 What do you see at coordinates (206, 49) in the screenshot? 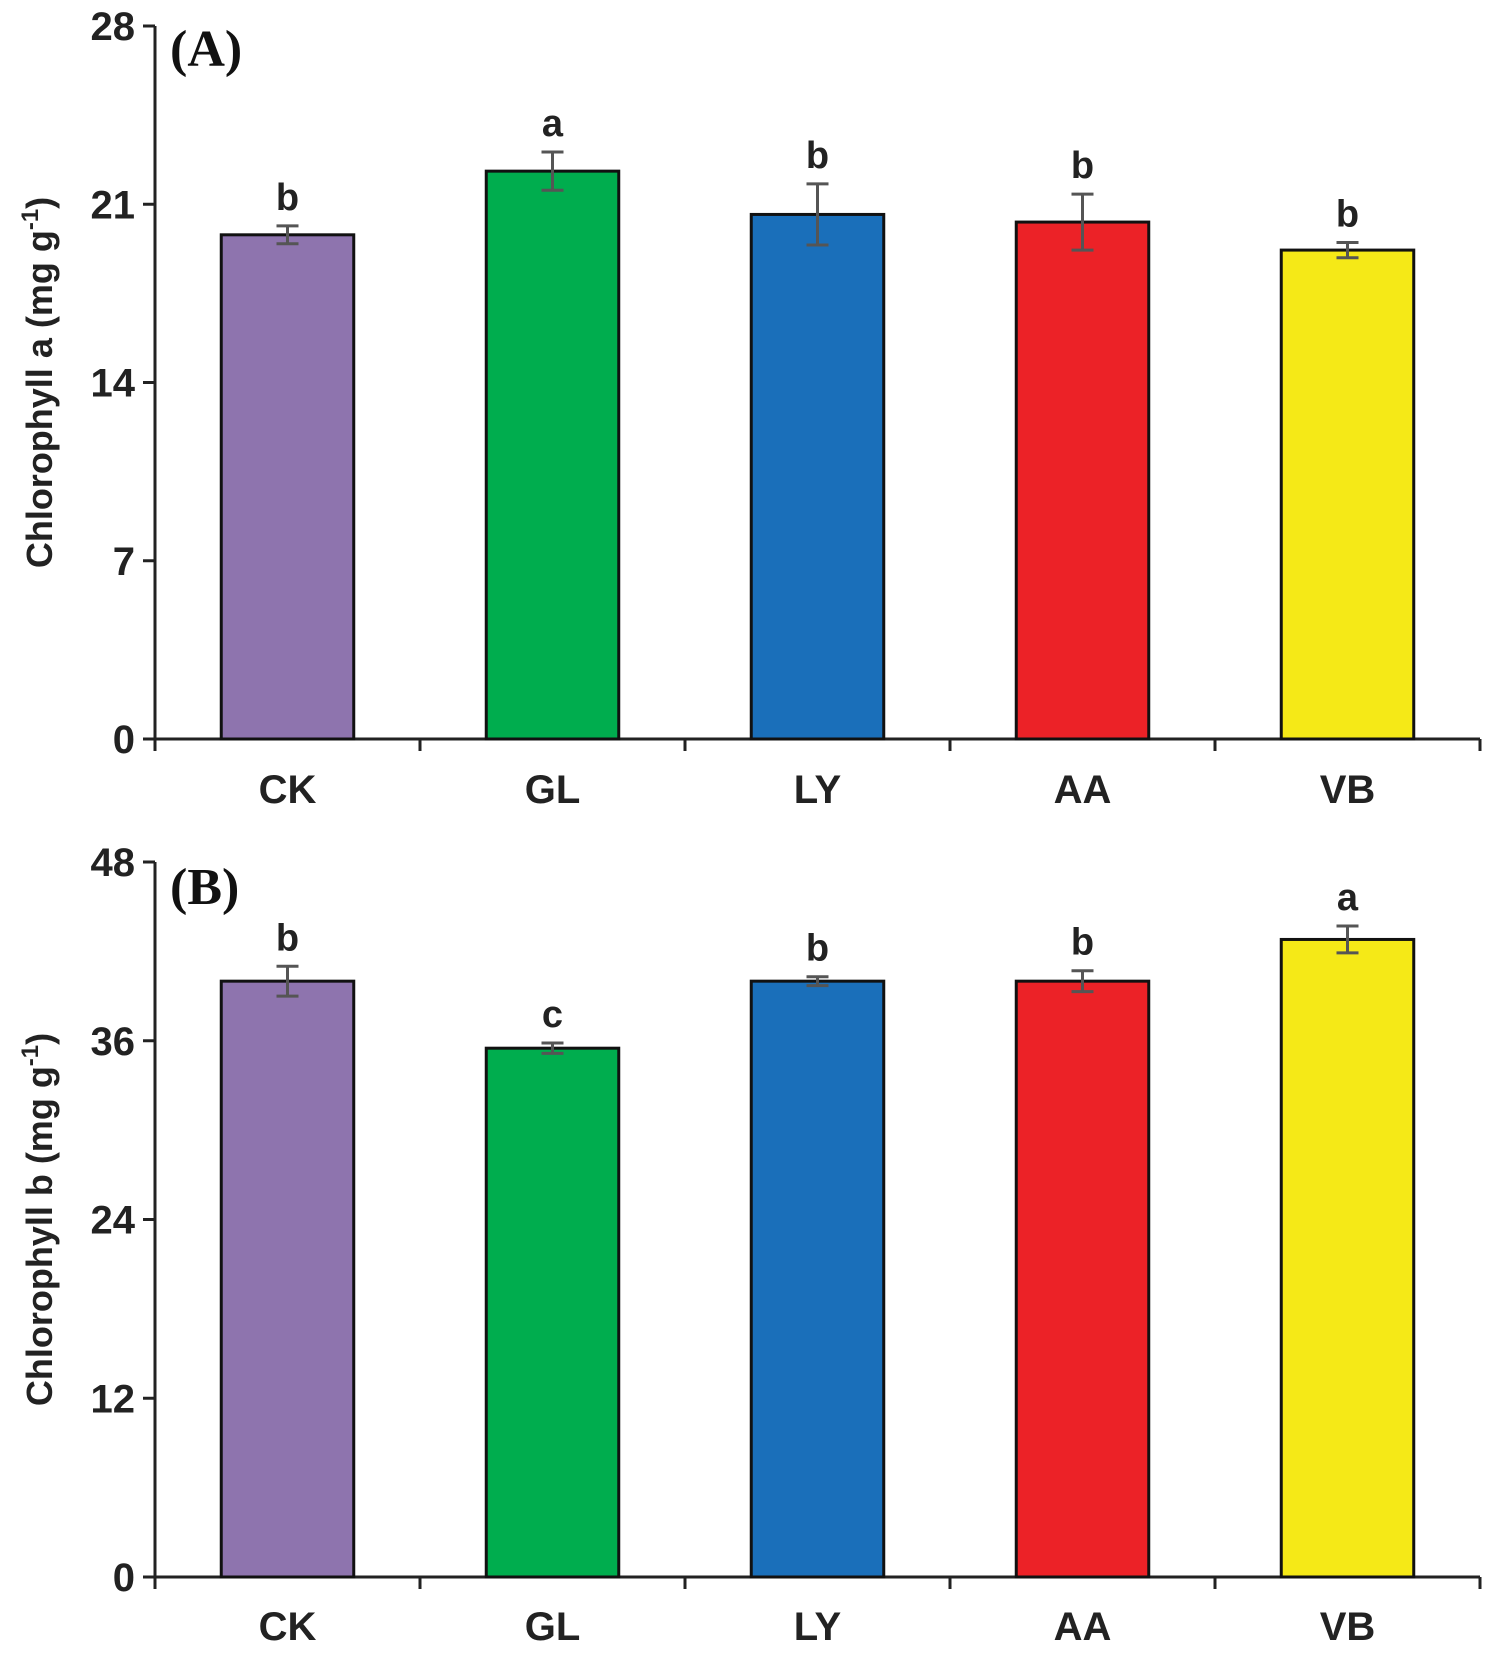
I see `panel-label: (A)` at bounding box center [206, 49].